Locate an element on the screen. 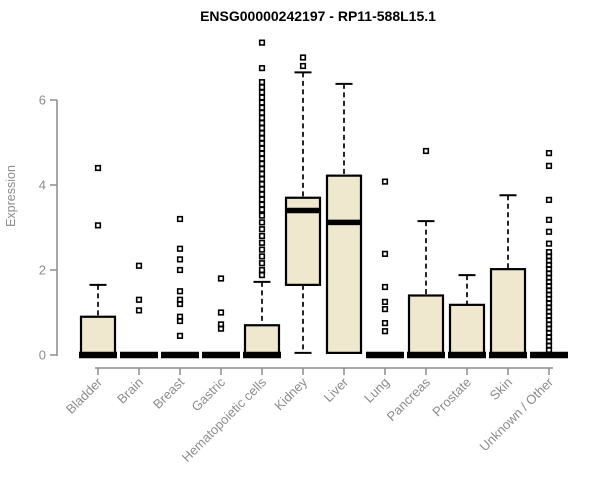 The image size is (600, 500). x-category-label: Prostate is located at coordinates (451, 397).